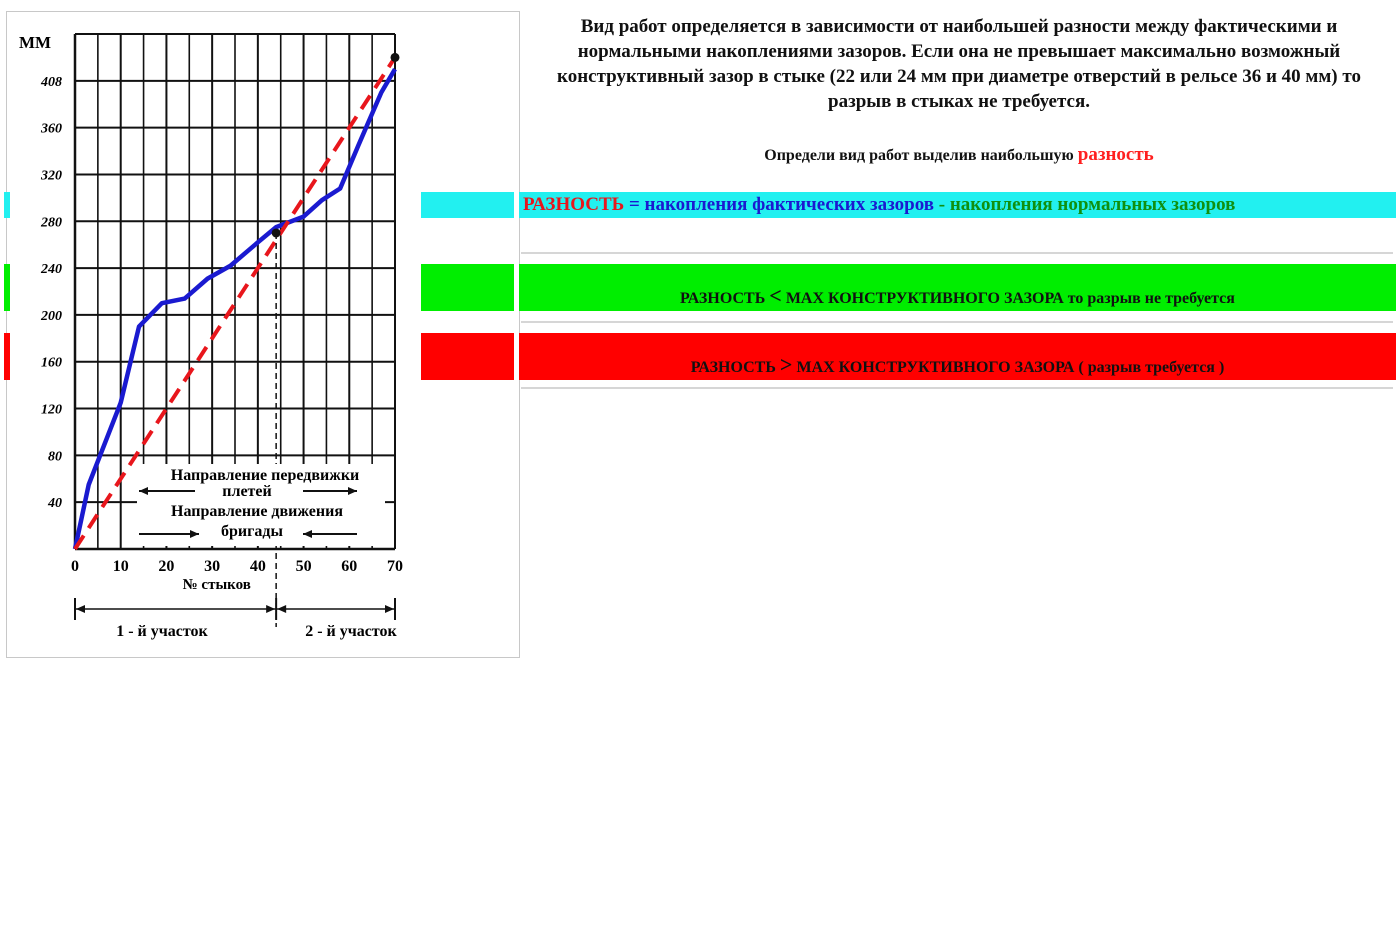  What do you see at coordinates (789, 204) in the screenshot?
I see `formula-actual: накопления фактических зазоров` at bounding box center [789, 204].